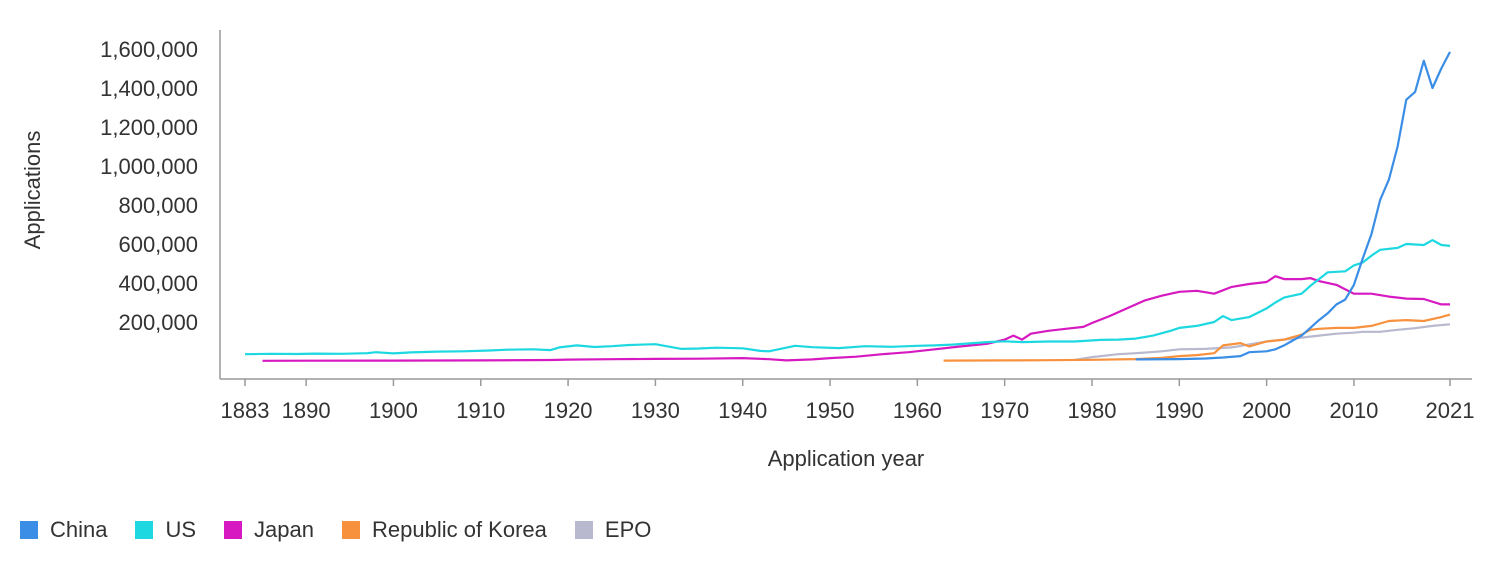  Describe the element at coordinates (149, 166) in the screenshot. I see `y-tick-label: 1,000,000` at that location.